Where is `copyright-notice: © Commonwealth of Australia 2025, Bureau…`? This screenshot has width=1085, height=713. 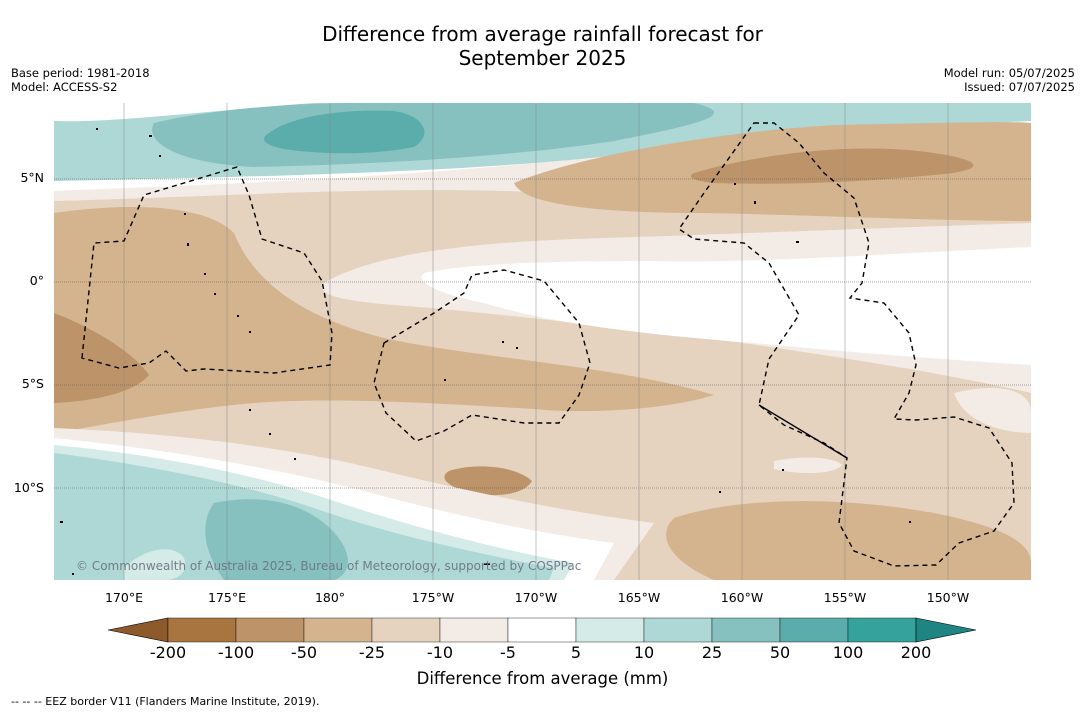 copyright-notice: © Commonwealth of Australia 2025, Bureau… is located at coordinates (329, 566).